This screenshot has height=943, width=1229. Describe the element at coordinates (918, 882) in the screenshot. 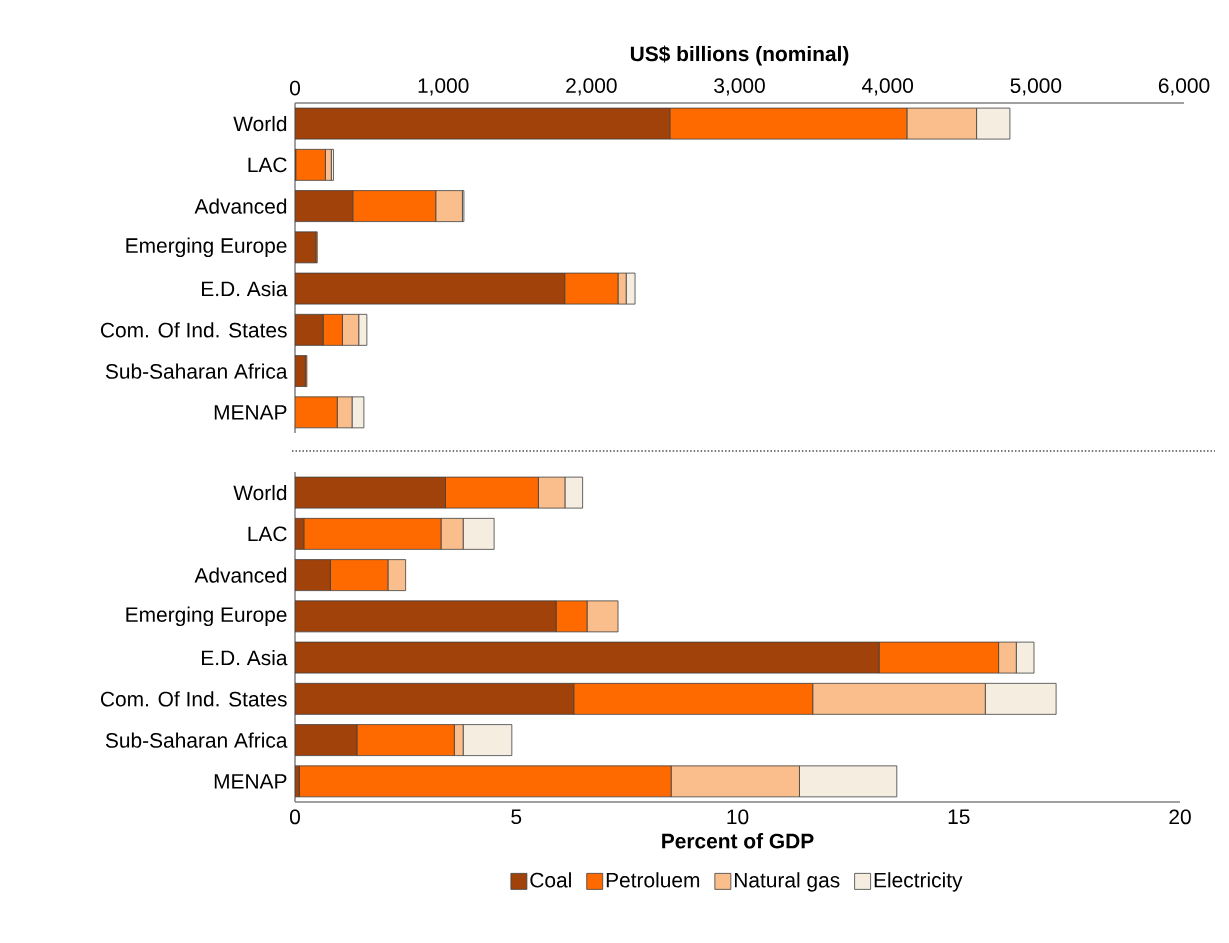

I see `legend-label: Electricity` at that location.